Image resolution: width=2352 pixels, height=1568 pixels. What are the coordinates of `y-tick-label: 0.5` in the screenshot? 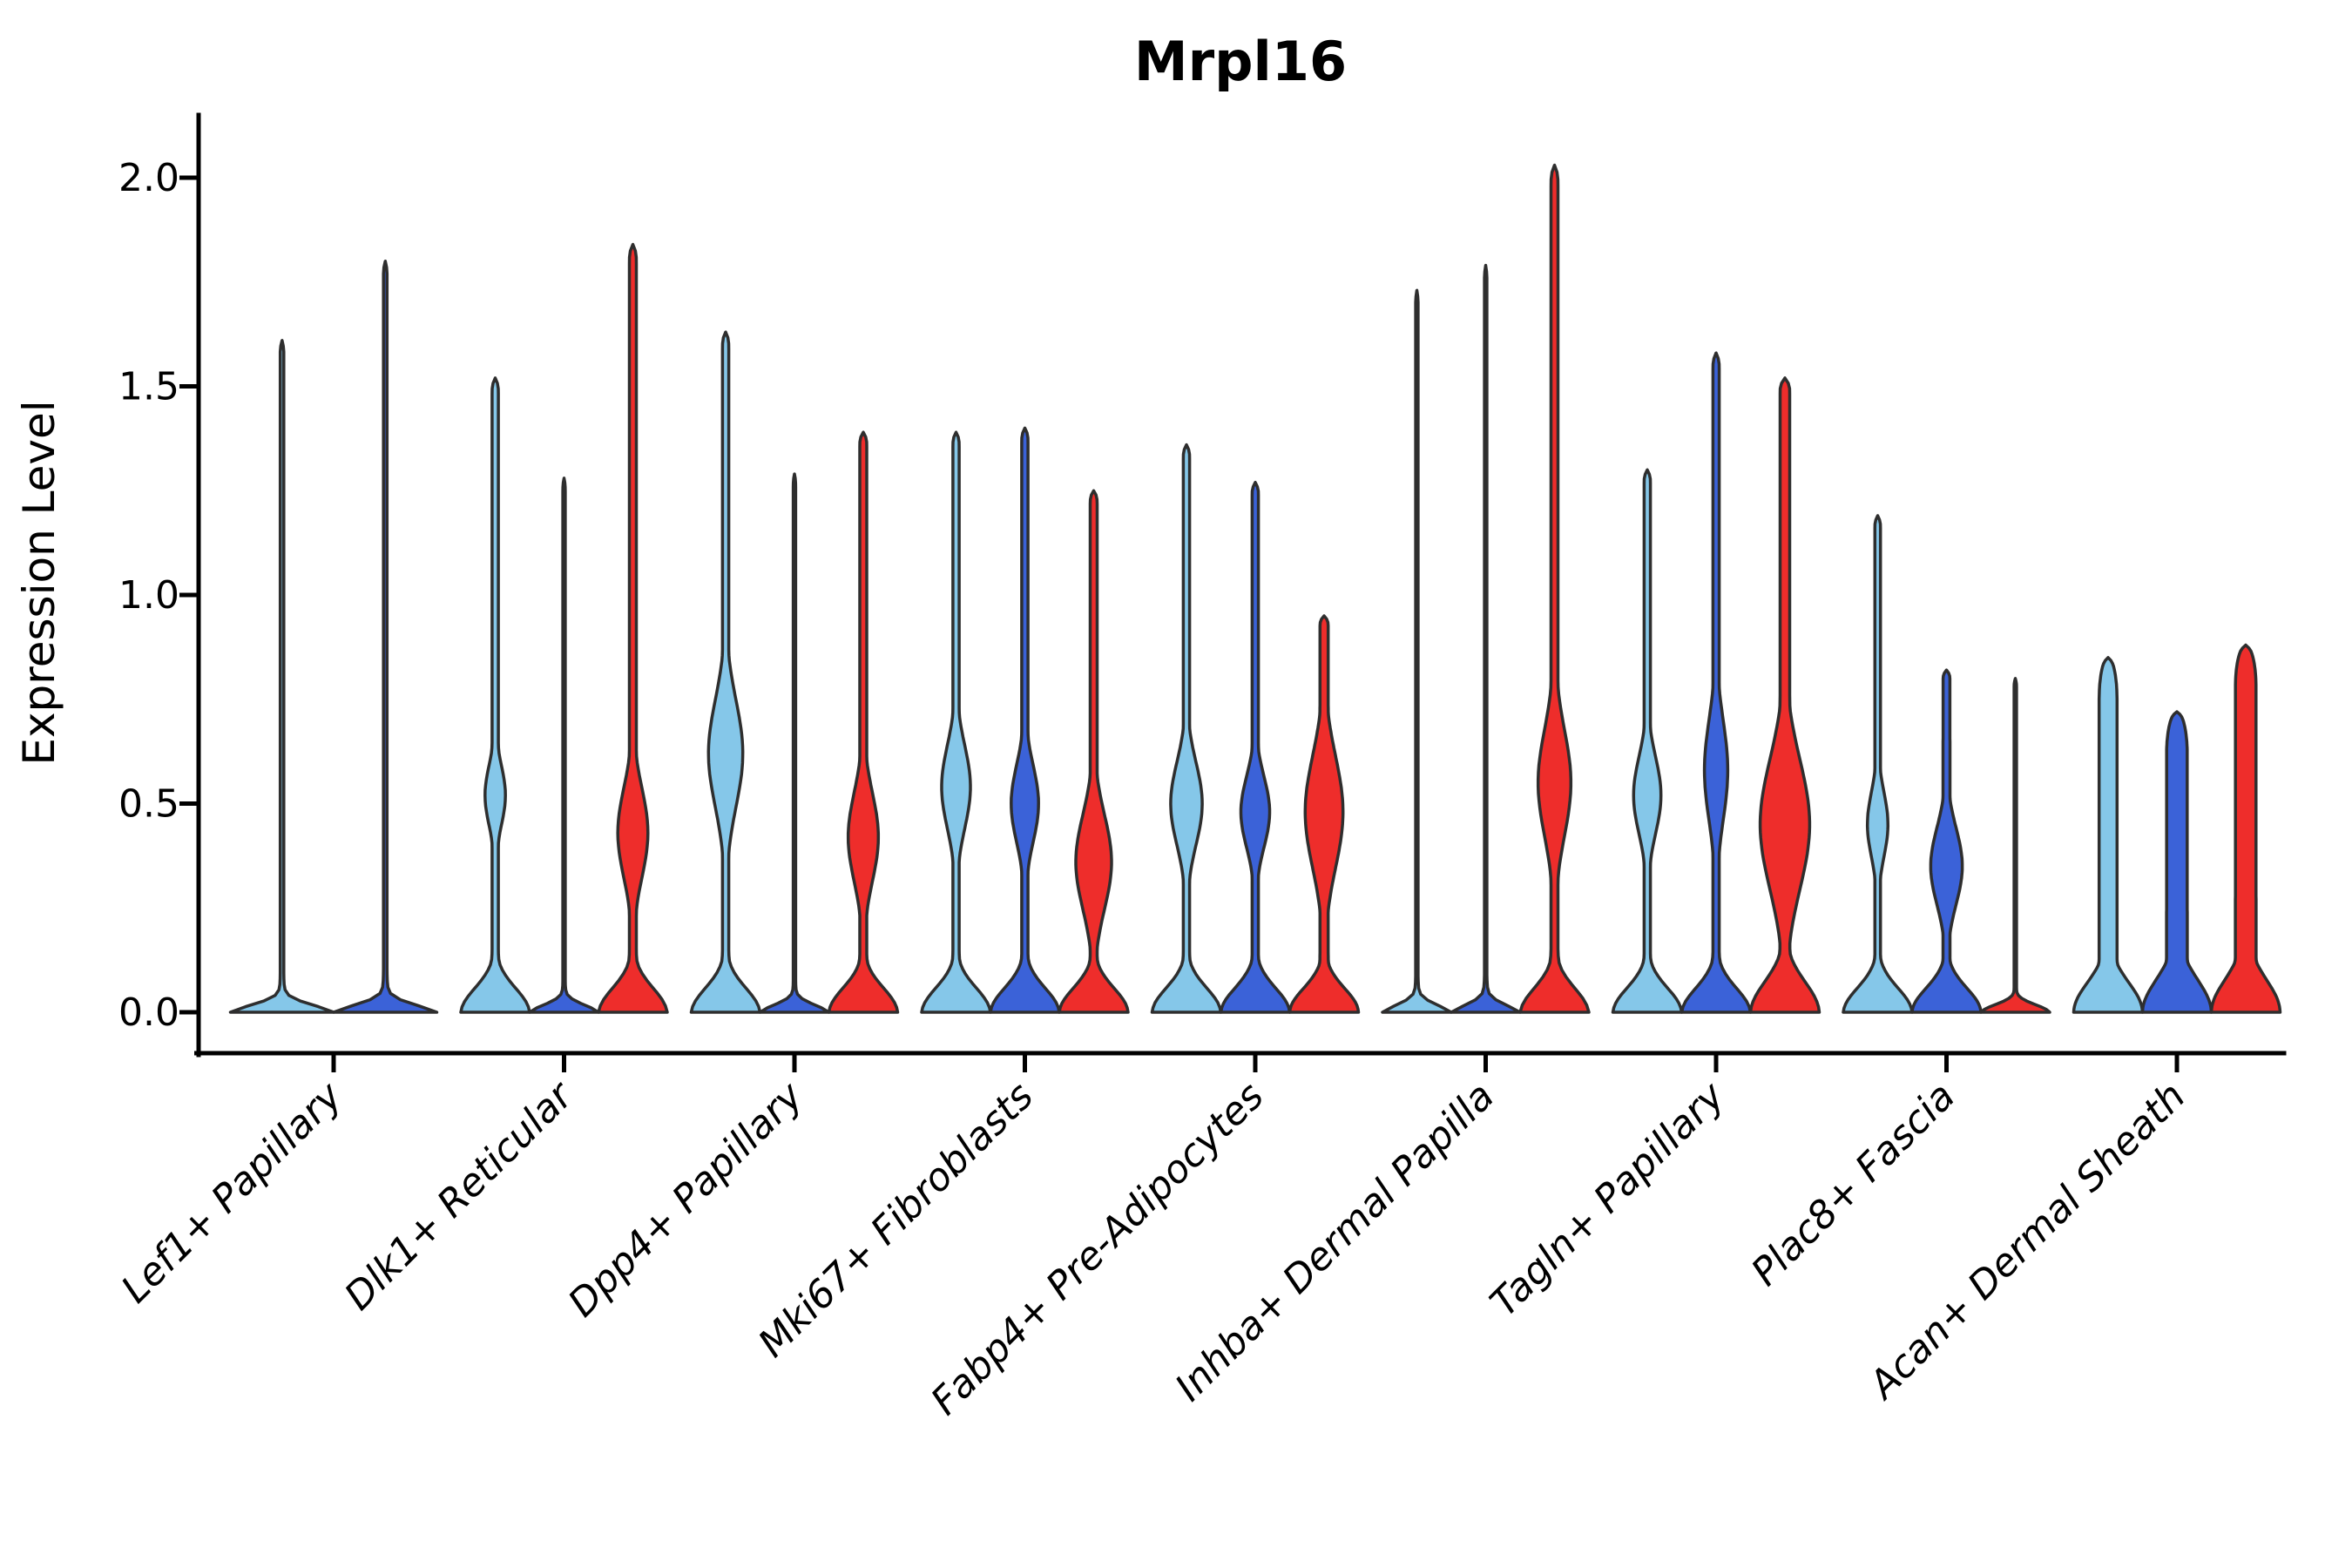 It's located at (148, 805).